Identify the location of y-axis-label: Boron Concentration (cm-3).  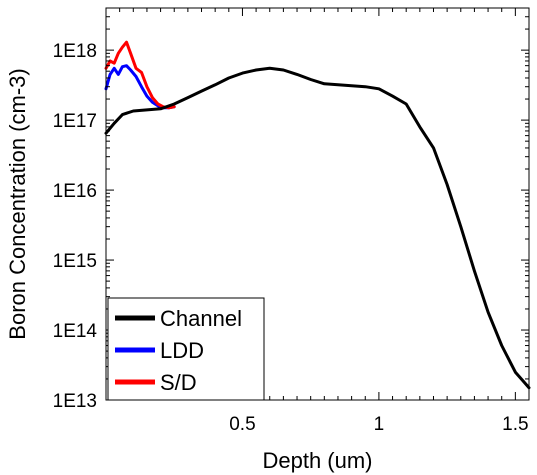
(17, 203).